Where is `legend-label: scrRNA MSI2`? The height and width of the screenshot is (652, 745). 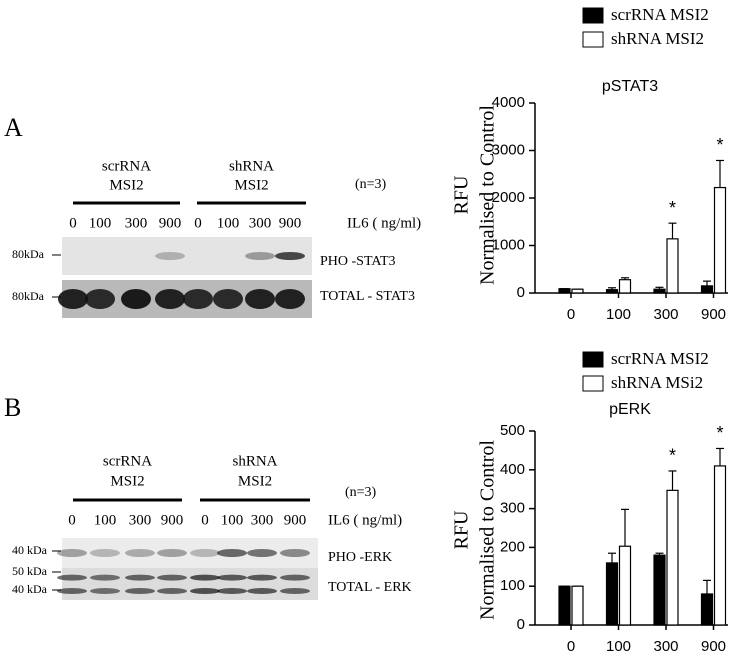 legend-label: scrRNA MSI2 is located at coordinates (660, 14).